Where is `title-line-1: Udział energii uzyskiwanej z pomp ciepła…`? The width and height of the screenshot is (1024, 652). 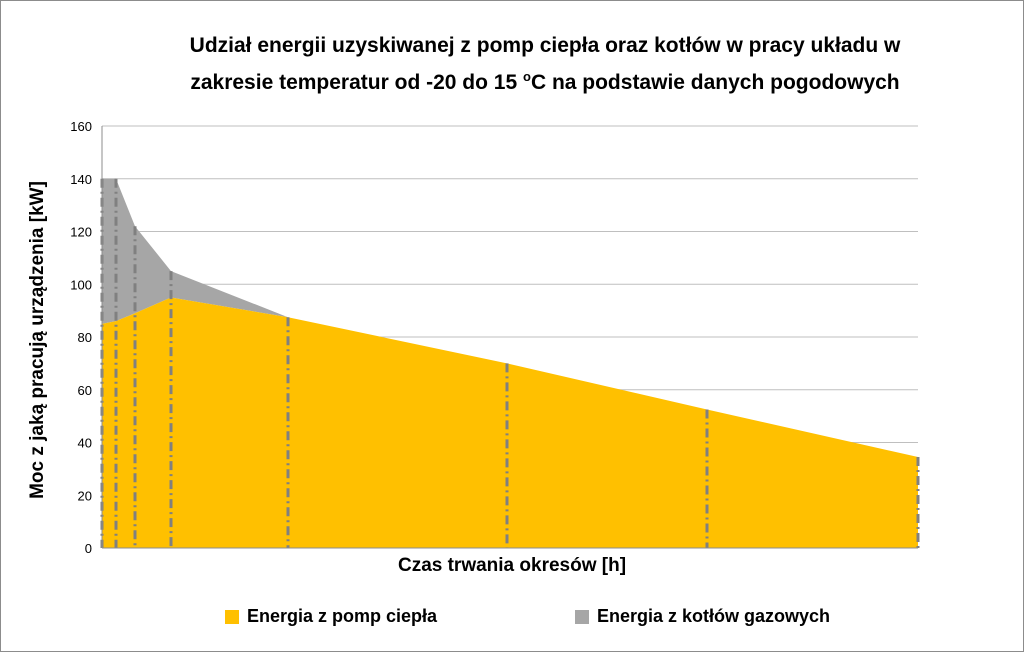 title-line-1: Udział energii uzyskiwanej z pomp ciepła… is located at coordinates (545, 45).